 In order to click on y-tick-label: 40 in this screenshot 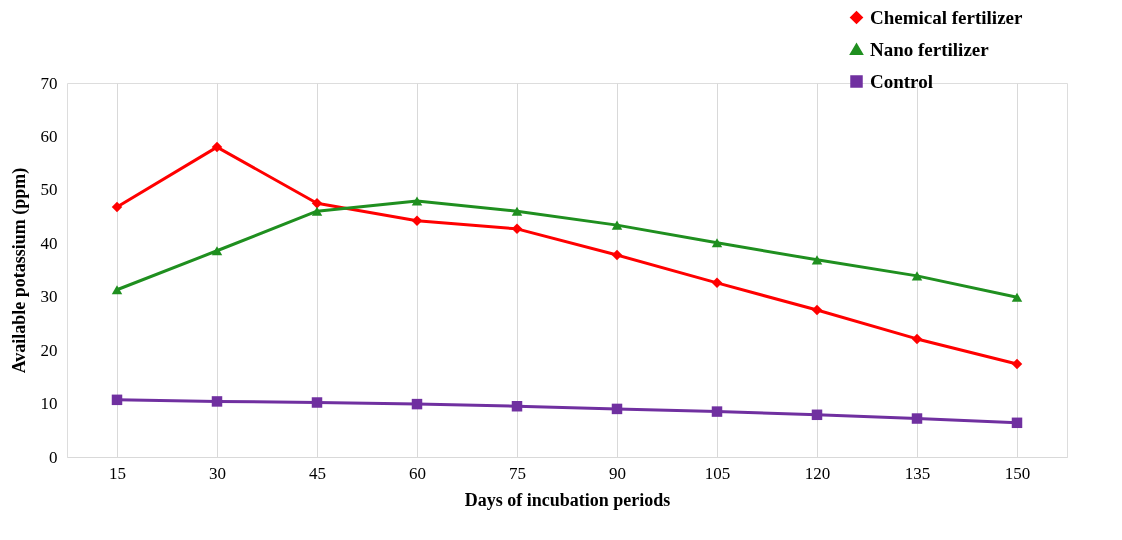, I will do `click(49, 243)`.